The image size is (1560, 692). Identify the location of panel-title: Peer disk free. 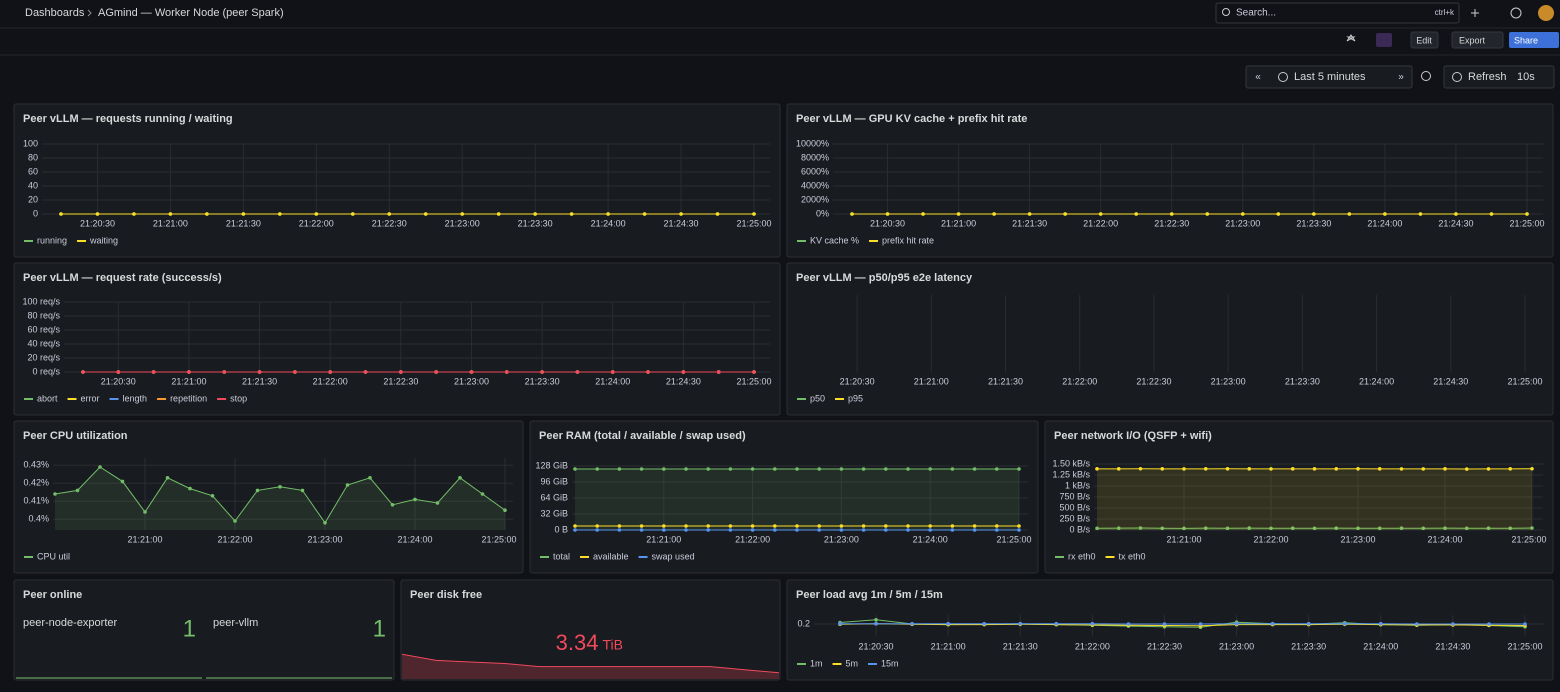
(446, 595).